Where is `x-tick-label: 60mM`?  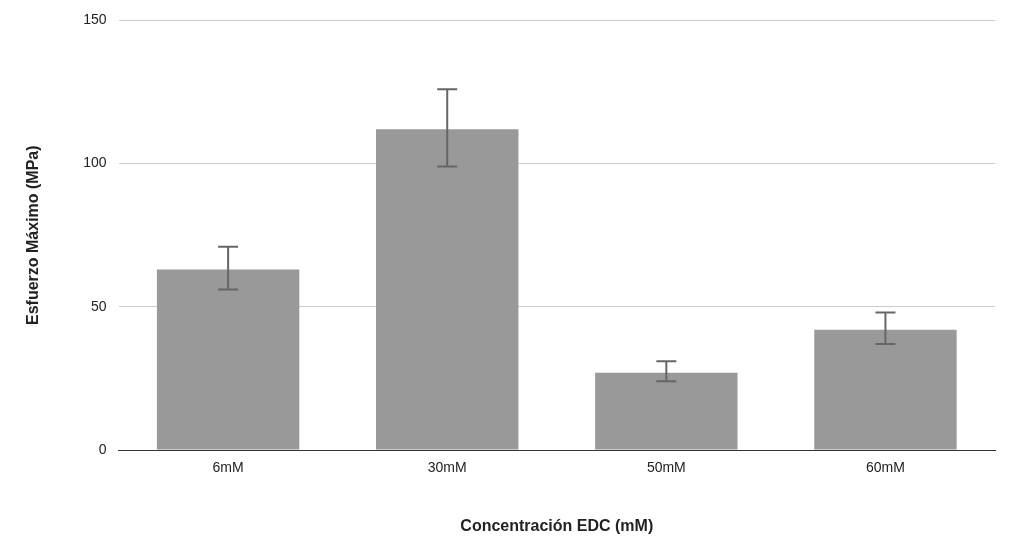 x-tick-label: 60mM is located at coordinates (885, 467).